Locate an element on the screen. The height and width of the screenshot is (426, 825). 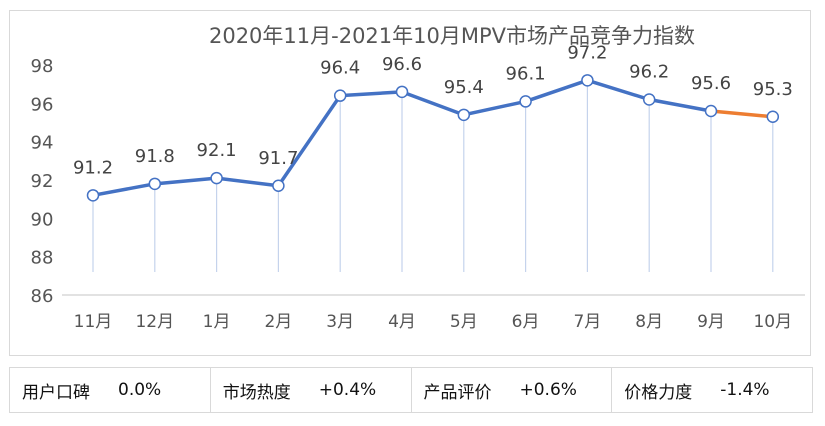
chart-title: 2020年11月-2021年10月MPV市场产品竞争力指数 is located at coordinates (452, 36).